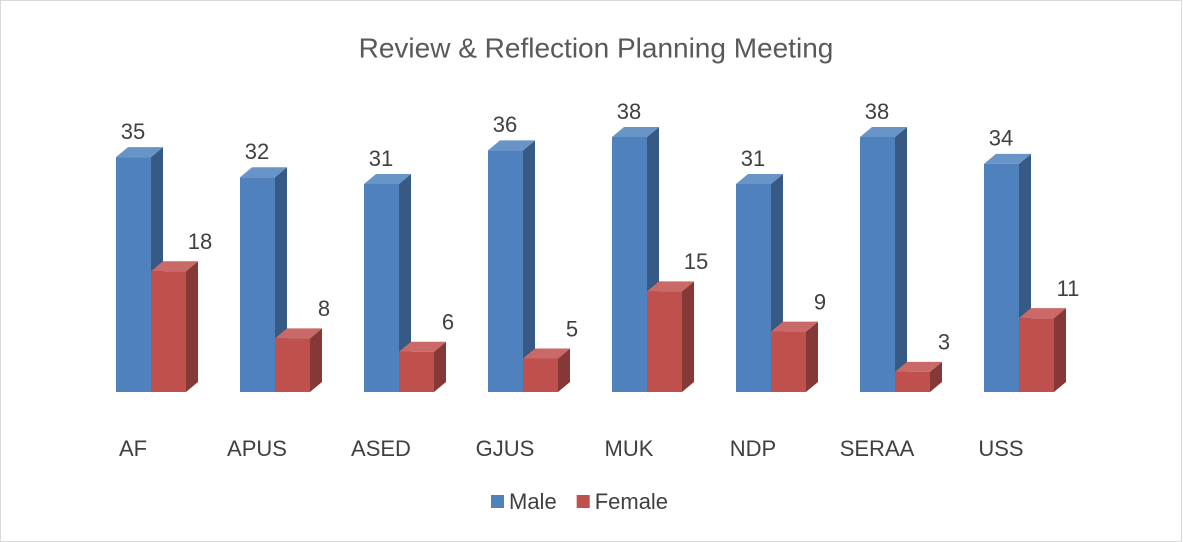 The height and width of the screenshot is (542, 1183). I want to click on data-label: 8, so click(324, 308).